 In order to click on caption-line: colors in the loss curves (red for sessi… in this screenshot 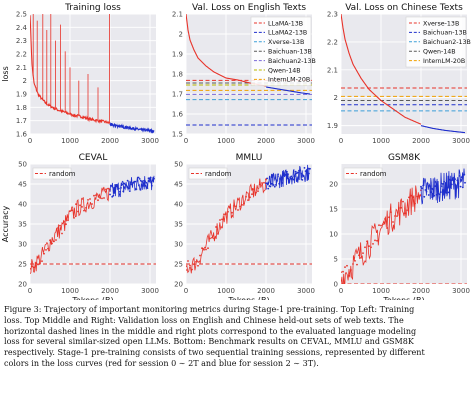, I will do `click(161, 363)`.